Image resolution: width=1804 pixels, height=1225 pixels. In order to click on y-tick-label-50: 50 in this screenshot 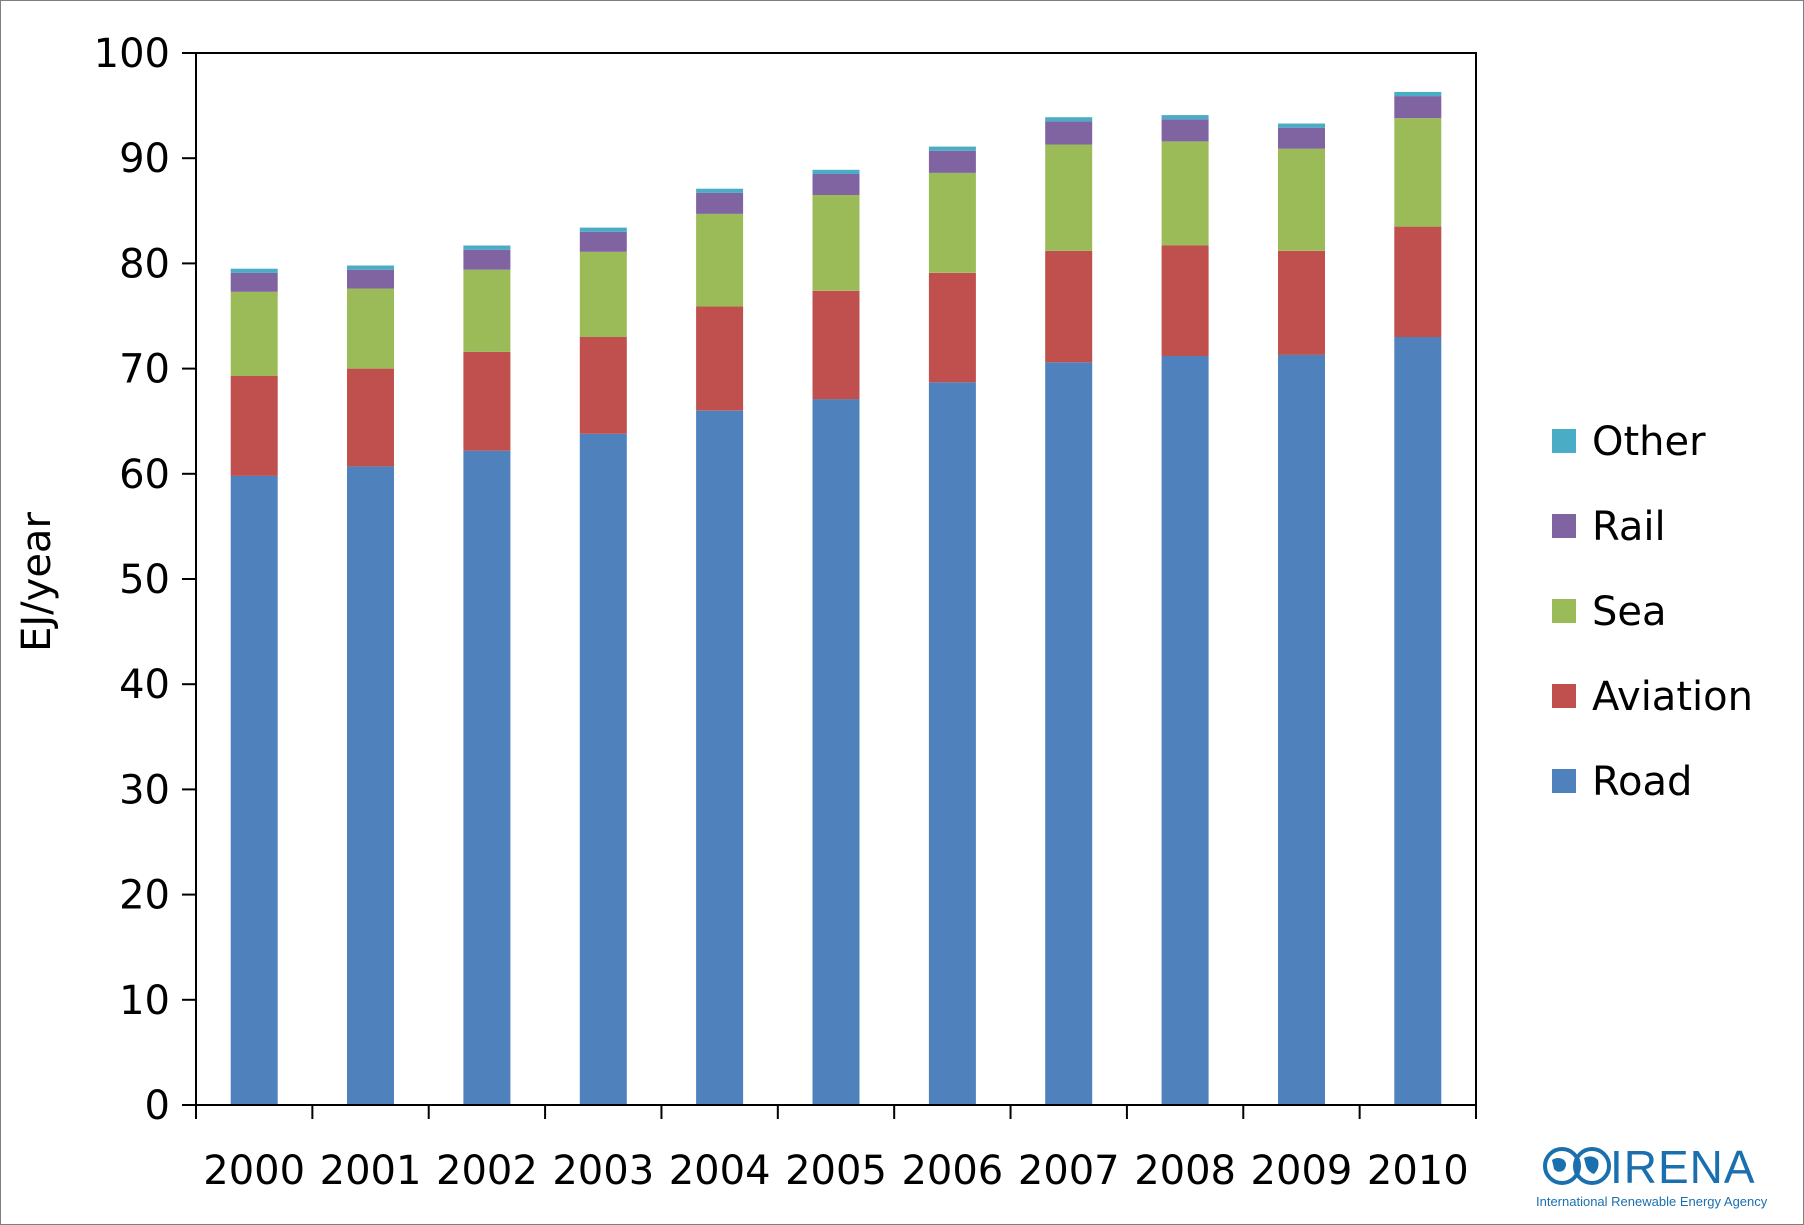, I will do `click(144, 580)`.